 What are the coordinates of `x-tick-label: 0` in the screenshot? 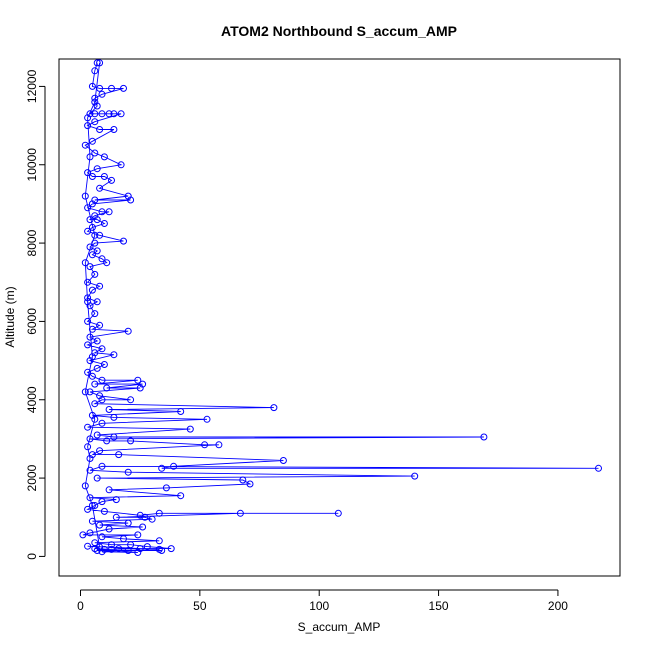 It's located at (80, 606).